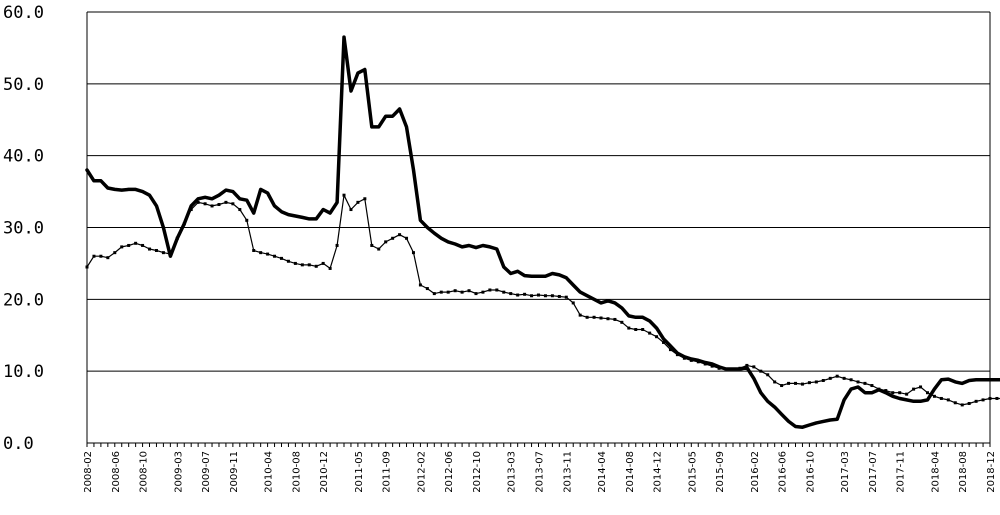  What do you see at coordinates (512, 472) in the screenshot?
I see `x-tick-label: 2013-03` at bounding box center [512, 472].